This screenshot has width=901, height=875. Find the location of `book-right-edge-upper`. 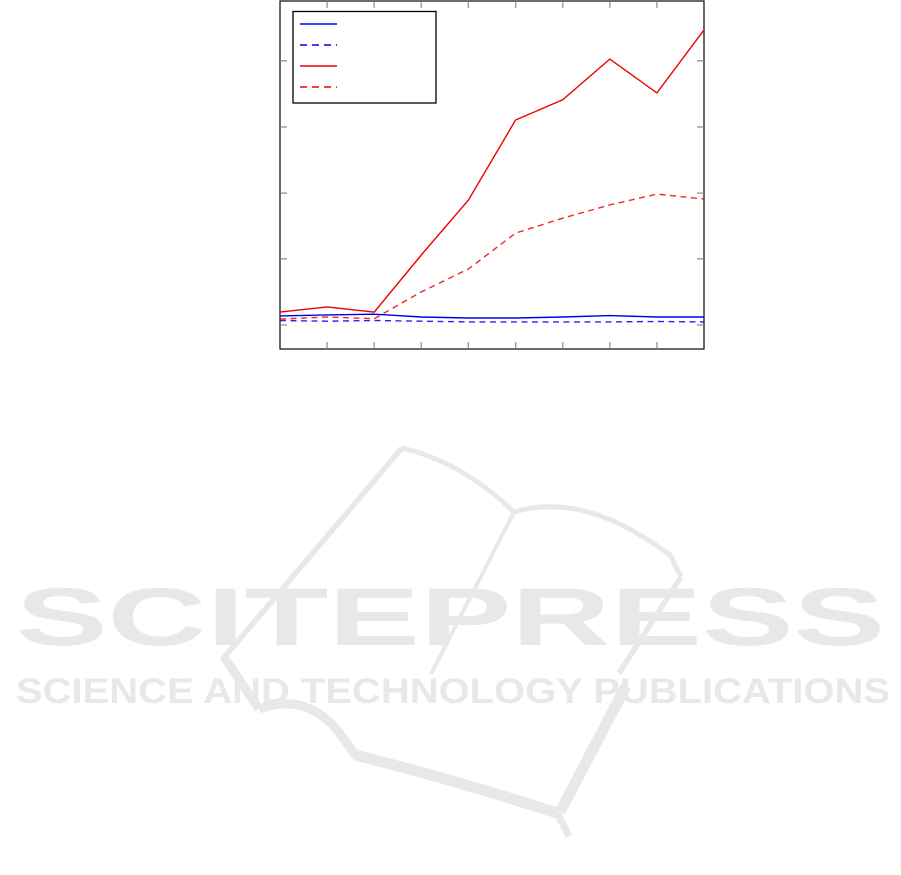

book-right-edge-upper is located at coordinates (650, 625).